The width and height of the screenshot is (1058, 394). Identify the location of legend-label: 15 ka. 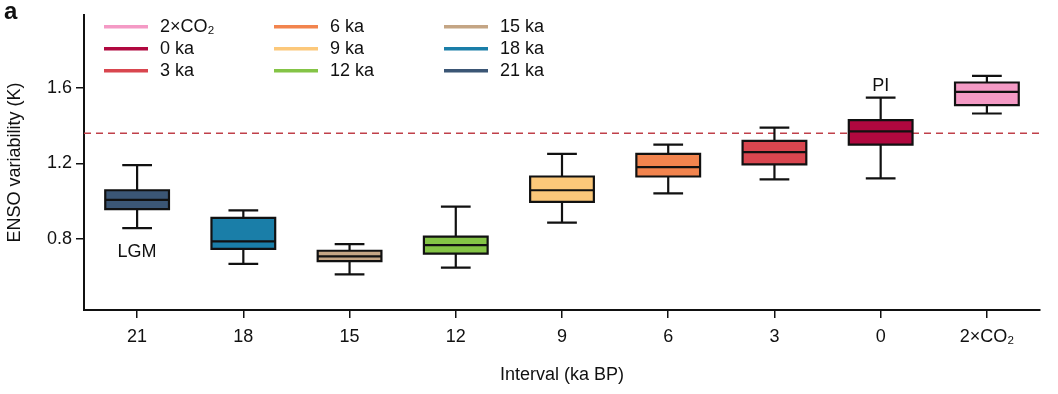
(523, 25).